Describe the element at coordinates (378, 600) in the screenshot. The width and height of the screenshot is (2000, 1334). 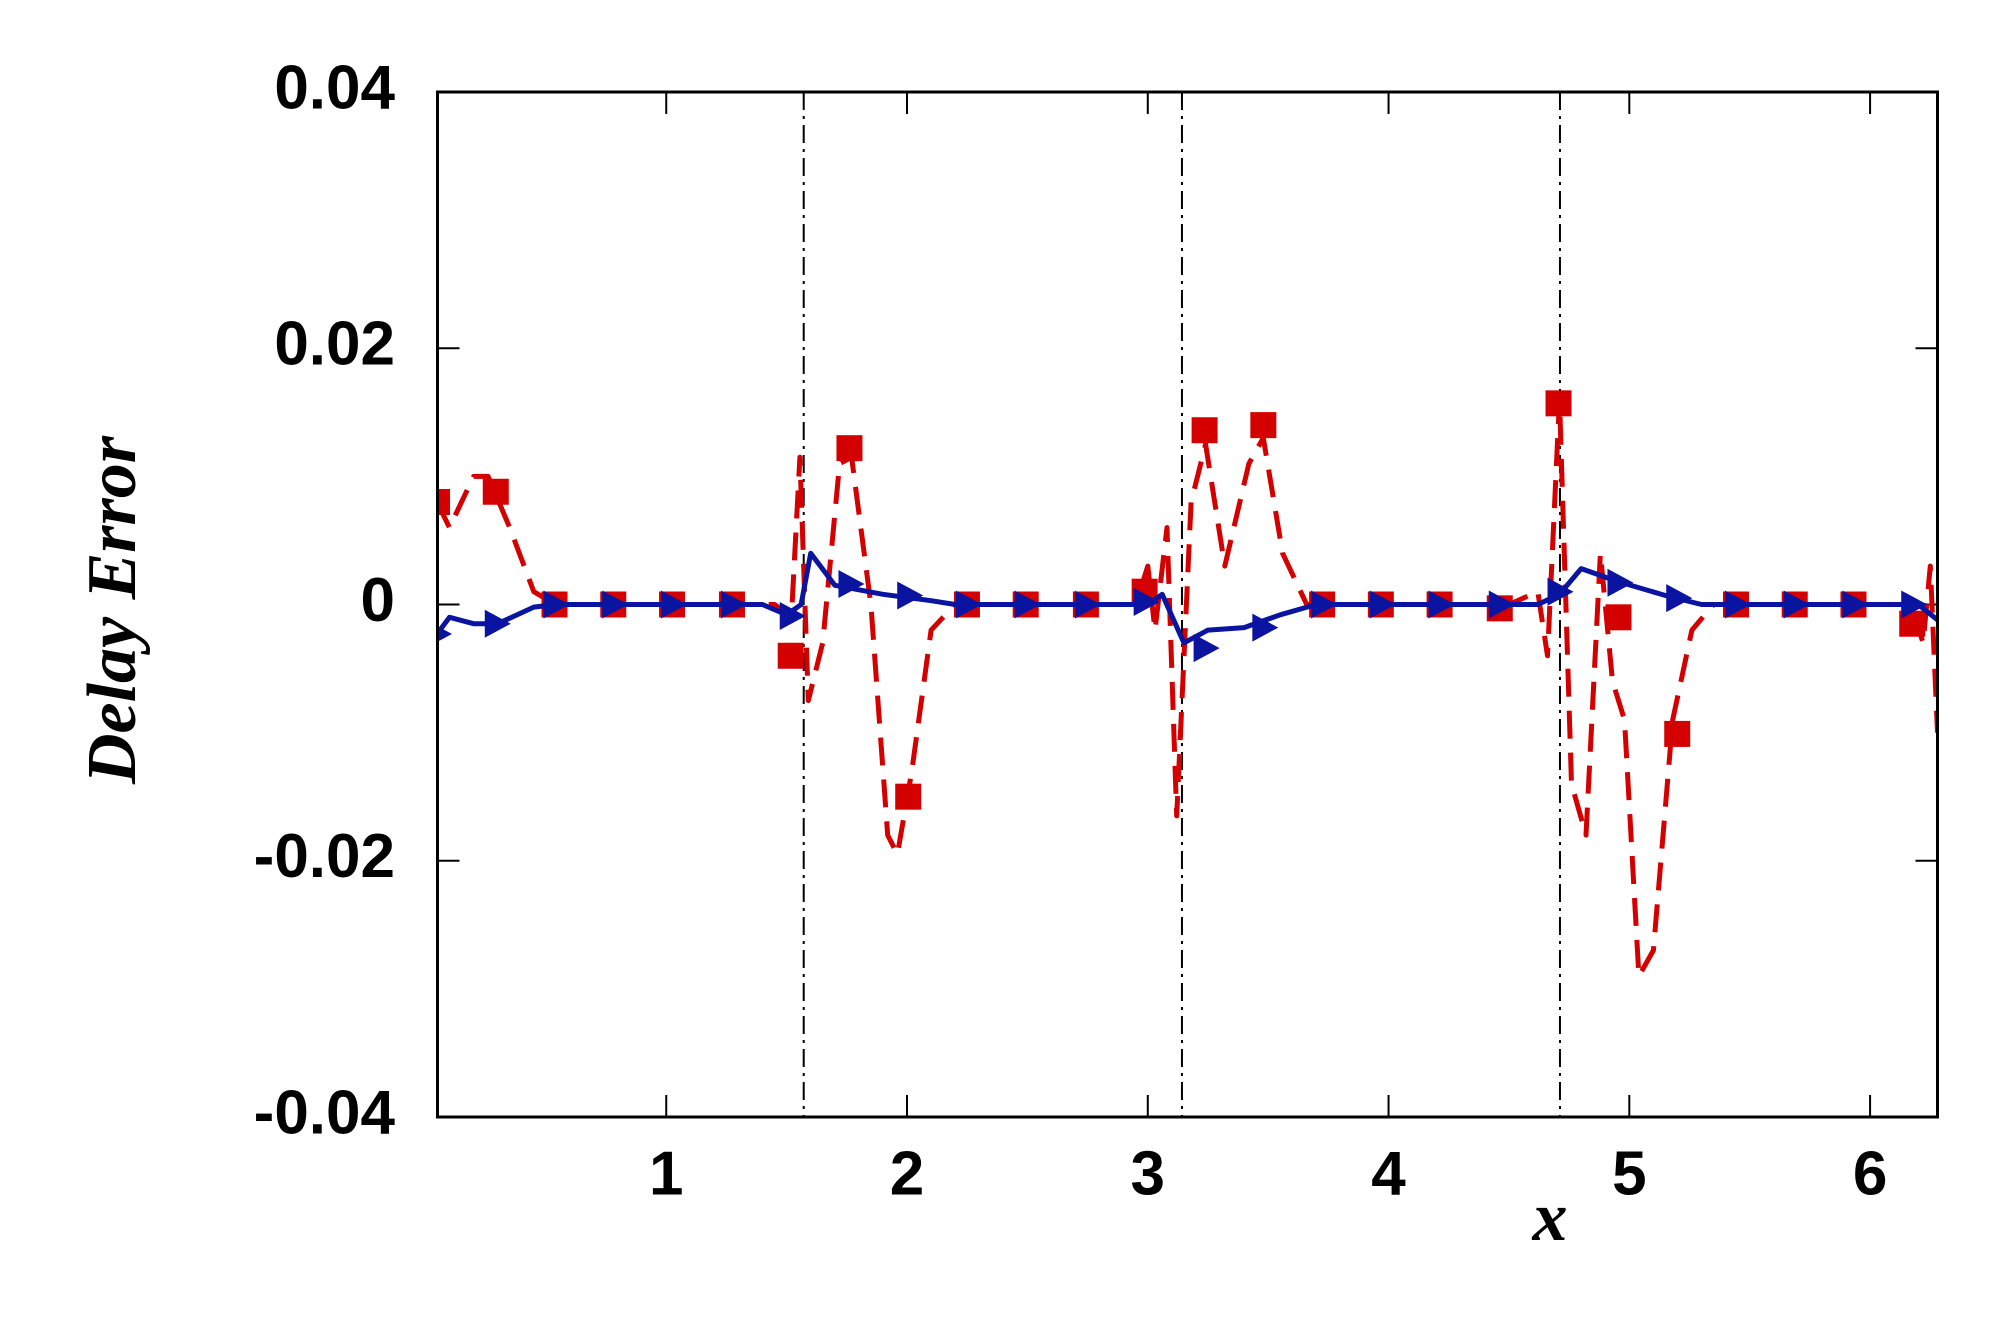
I see `y-tick-label: 0` at that location.